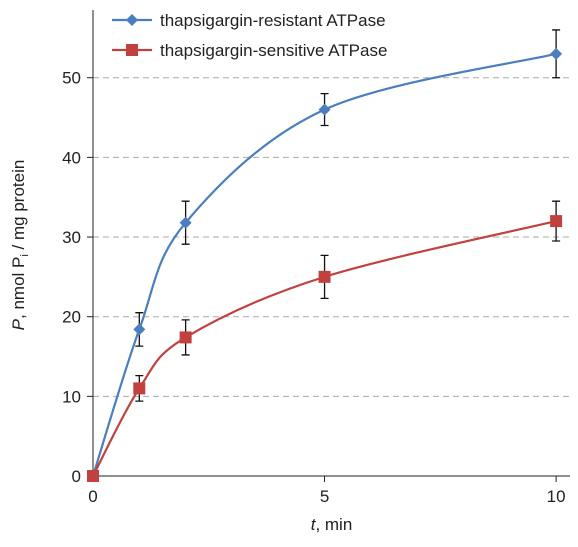 The height and width of the screenshot is (547, 578). I want to click on y-label-part: / mg protein, so click(18, 207).